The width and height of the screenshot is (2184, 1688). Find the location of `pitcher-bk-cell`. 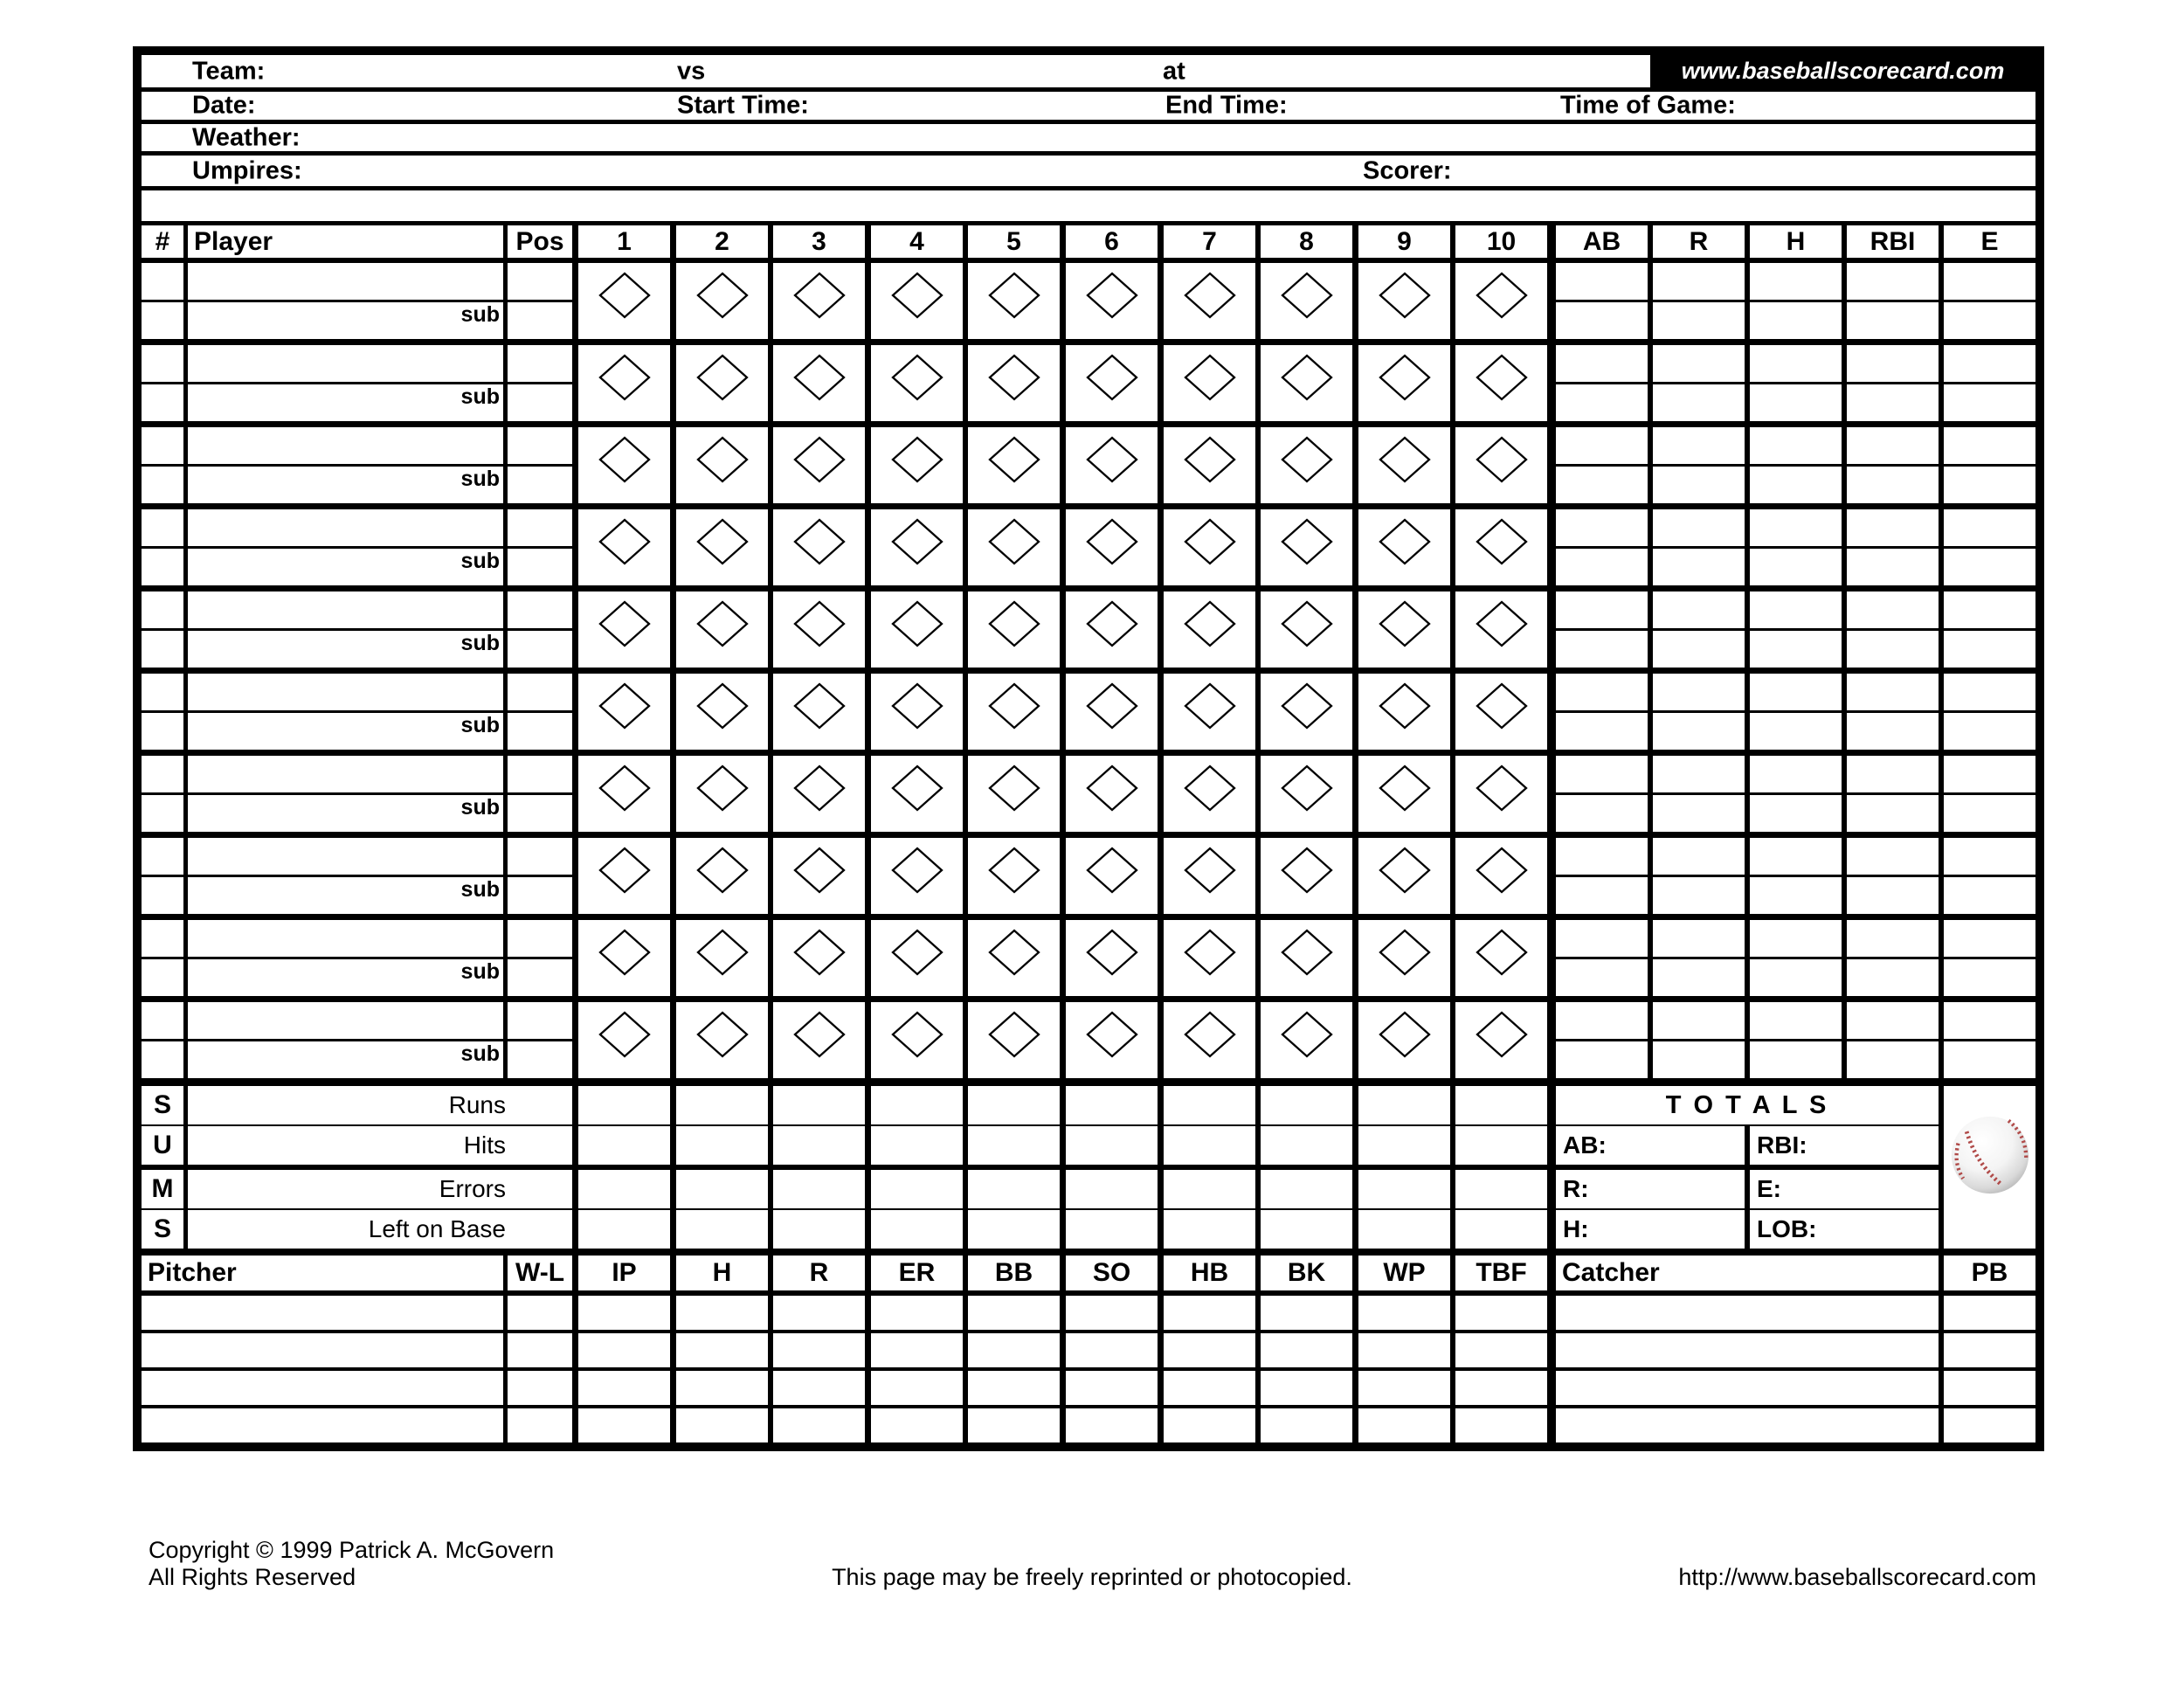

pitcher-bk-cell is located at coordinates (1306, 1313).